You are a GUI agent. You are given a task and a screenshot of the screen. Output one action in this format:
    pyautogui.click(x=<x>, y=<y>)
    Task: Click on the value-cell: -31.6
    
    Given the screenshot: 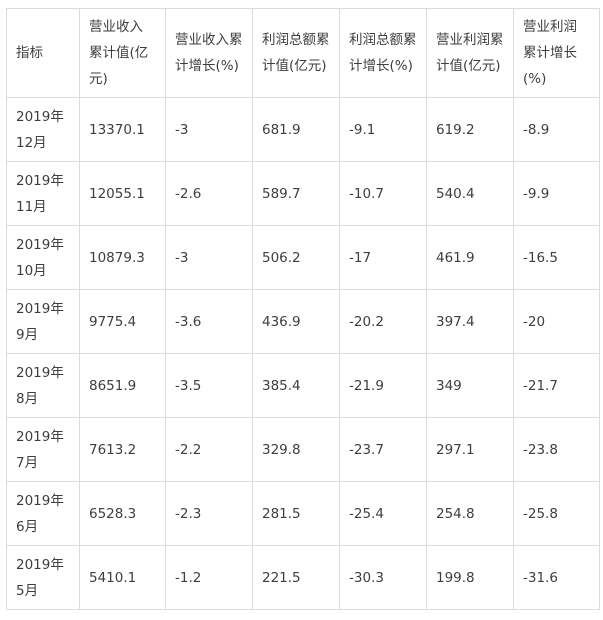 What is the action you would take?
    pyautogui.click(x=556, y=577)
    